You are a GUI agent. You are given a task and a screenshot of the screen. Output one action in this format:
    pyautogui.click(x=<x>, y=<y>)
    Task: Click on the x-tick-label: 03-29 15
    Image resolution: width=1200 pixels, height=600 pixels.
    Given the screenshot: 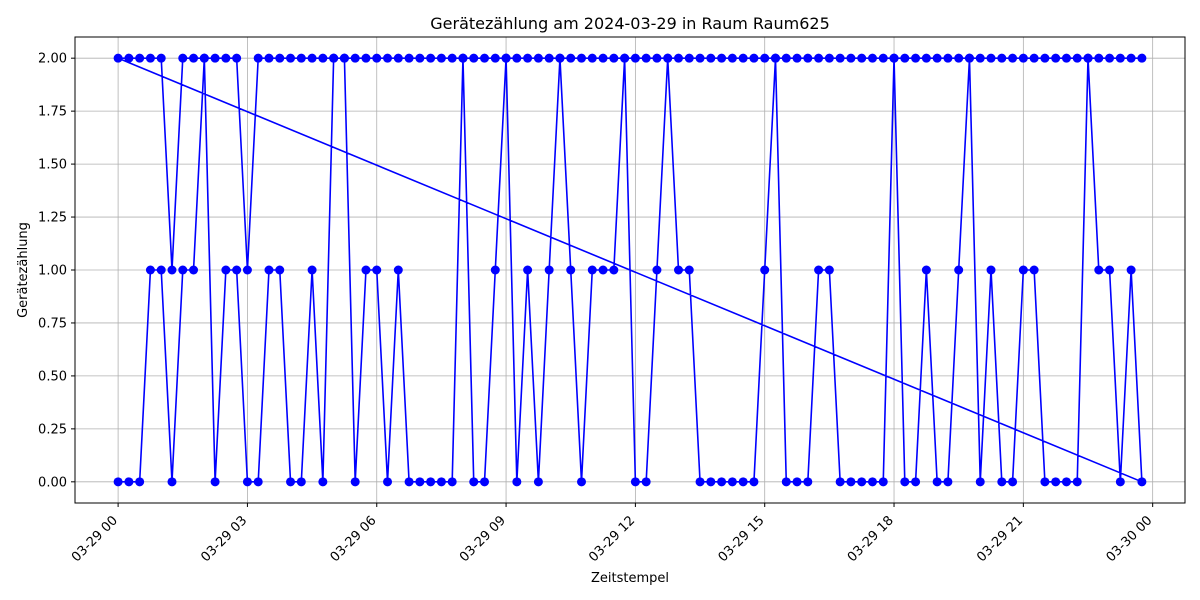 What is the action you would take?
    pyautogui.click(x=742, y=539)
    